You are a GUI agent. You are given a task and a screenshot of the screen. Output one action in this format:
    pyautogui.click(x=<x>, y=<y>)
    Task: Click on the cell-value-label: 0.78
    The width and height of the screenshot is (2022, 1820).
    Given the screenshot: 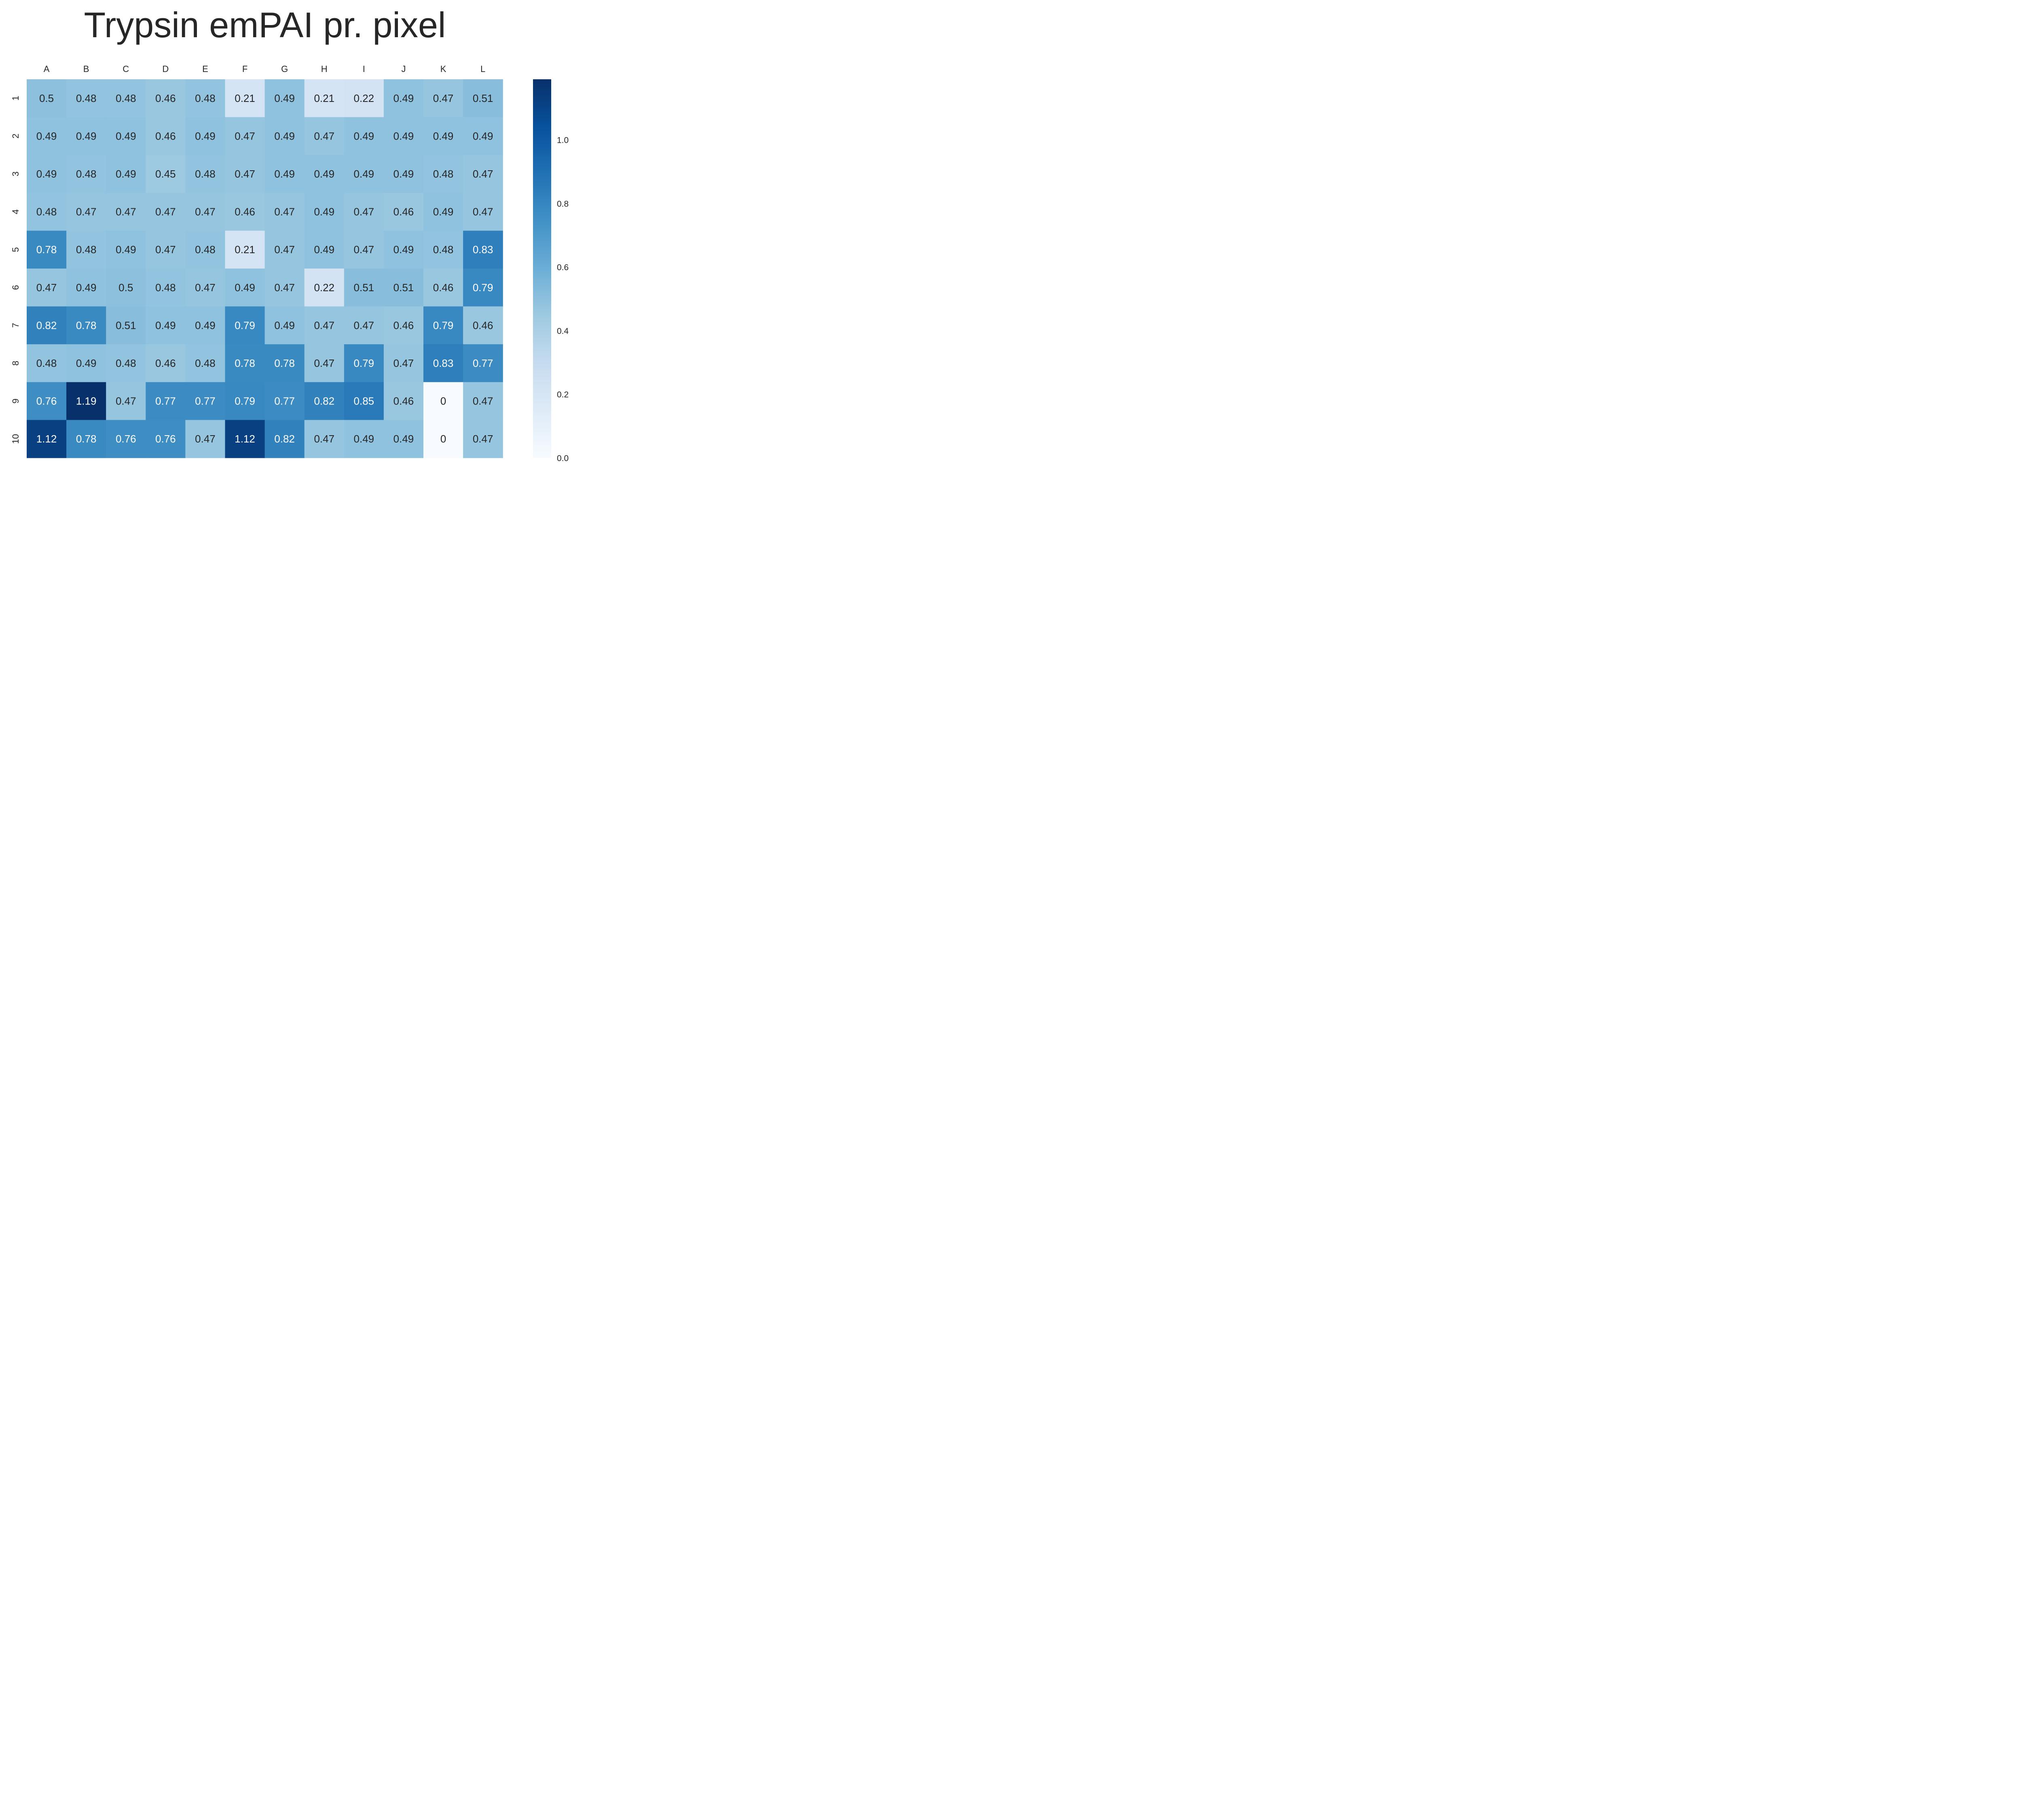 What is the action you would take?
    pyautogui.click(x=245, y=363)
    